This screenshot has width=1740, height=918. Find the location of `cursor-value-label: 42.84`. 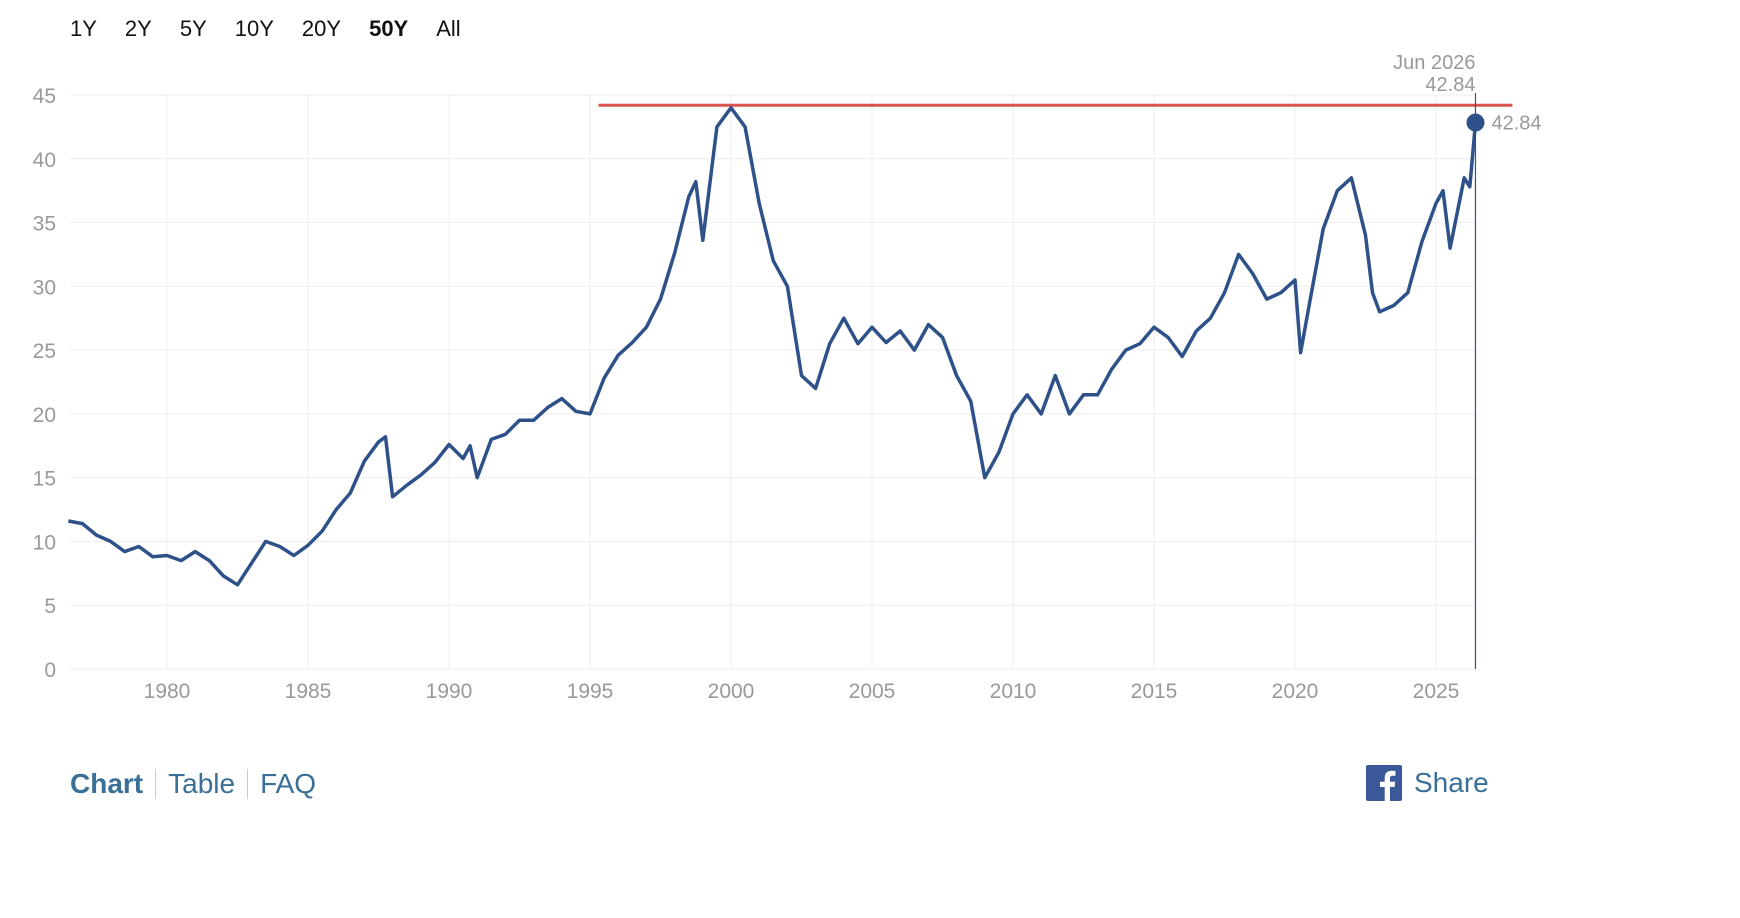

cursor-value-label: 42.84 is located at coordinates (1516, 124).